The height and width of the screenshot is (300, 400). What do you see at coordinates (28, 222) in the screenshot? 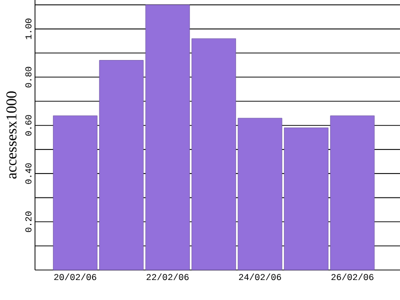
I see `y-tick-label: 0.20` at bounding box center [28, 222].